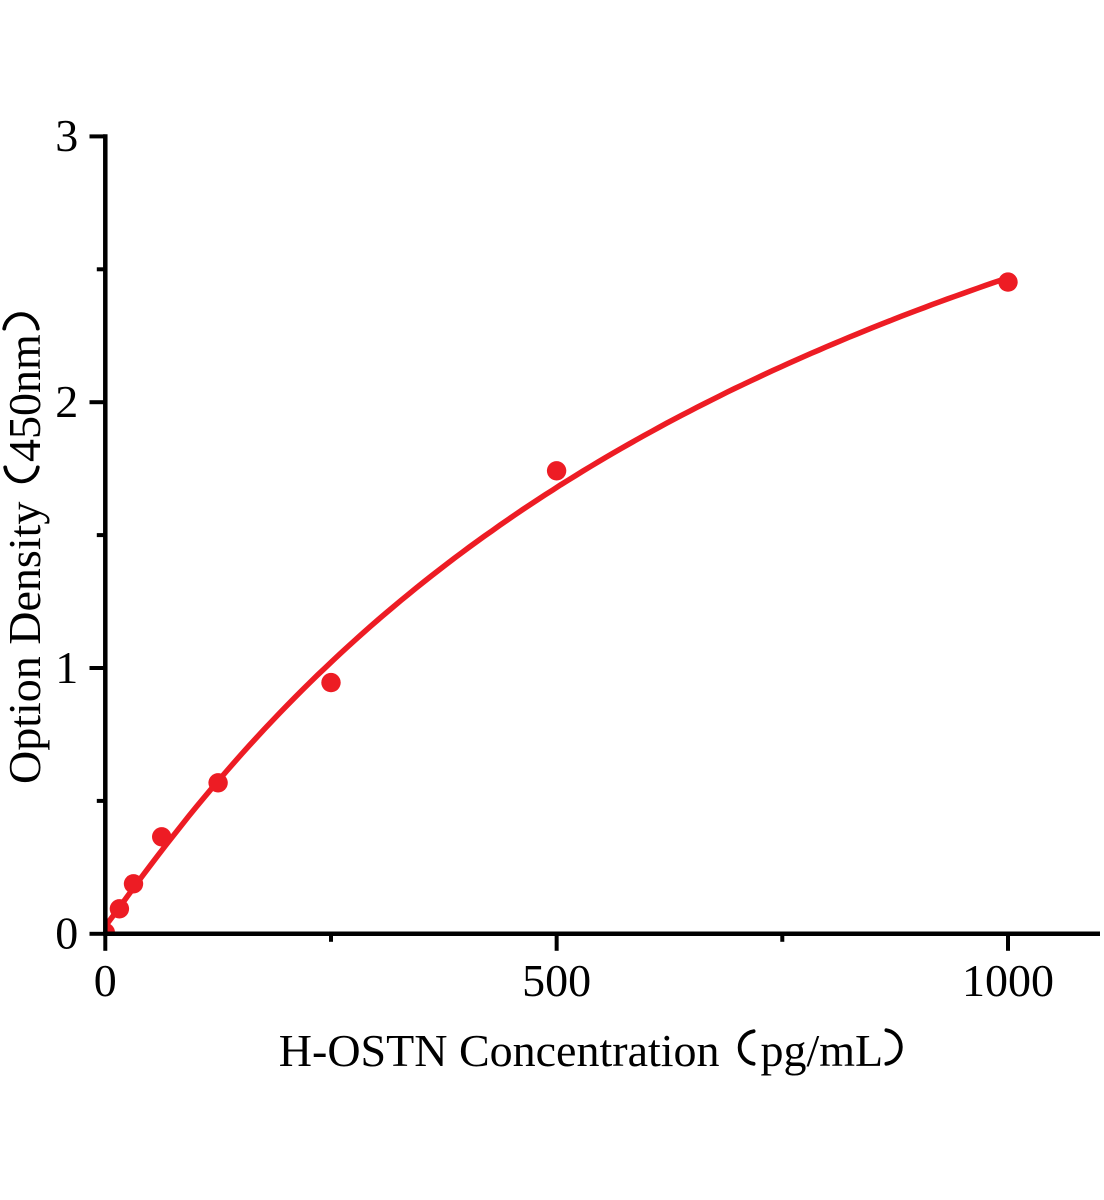 Image resolution: width=1104 pixels, height=1200 pixels. Describe the element at coordinates (1008, 980) in the screenshot. I see `svg-text: 1000` at that location.